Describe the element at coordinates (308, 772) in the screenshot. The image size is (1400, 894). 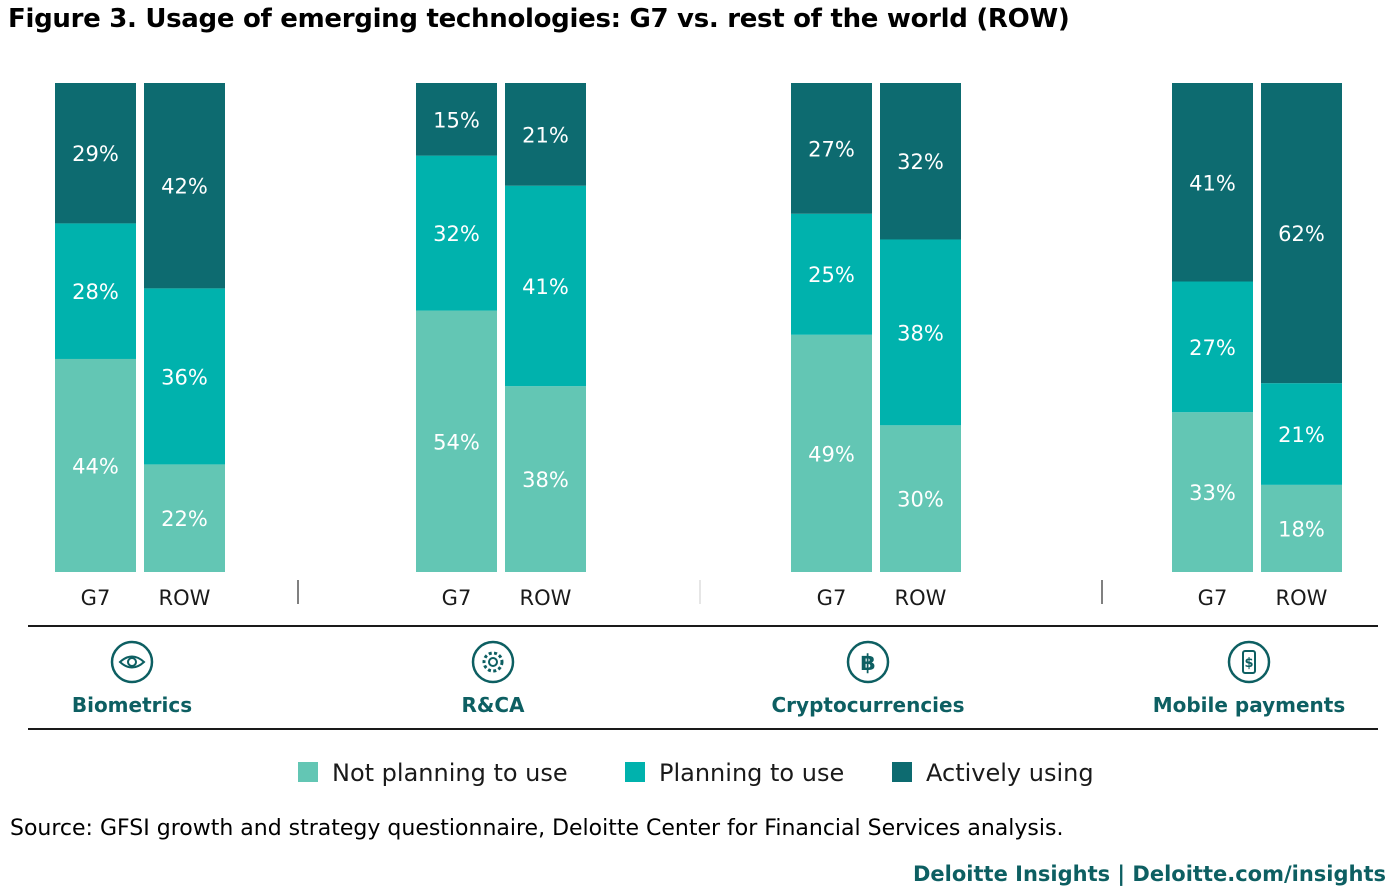
I see `legend-swatch-not-planning` at that location.